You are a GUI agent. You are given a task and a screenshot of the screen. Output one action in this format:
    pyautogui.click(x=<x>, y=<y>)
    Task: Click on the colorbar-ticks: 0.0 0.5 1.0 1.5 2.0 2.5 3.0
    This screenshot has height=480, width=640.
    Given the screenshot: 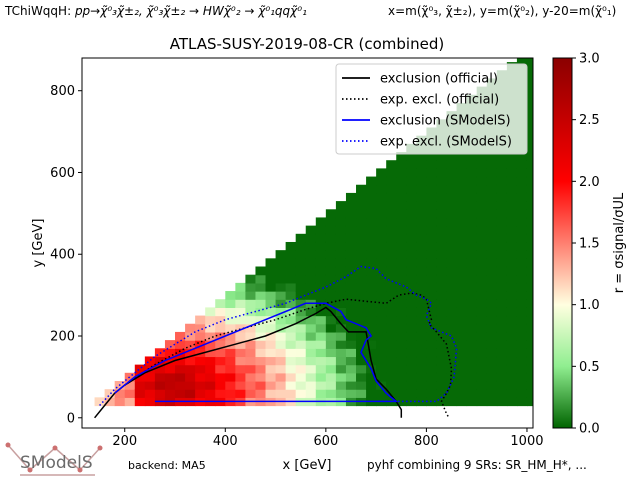 What is the action you would take?
    pyautogui.click(x=586, y=244)
    